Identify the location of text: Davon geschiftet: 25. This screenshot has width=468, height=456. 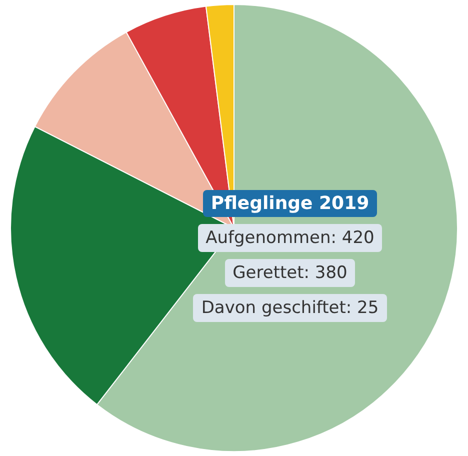
(290, 308).